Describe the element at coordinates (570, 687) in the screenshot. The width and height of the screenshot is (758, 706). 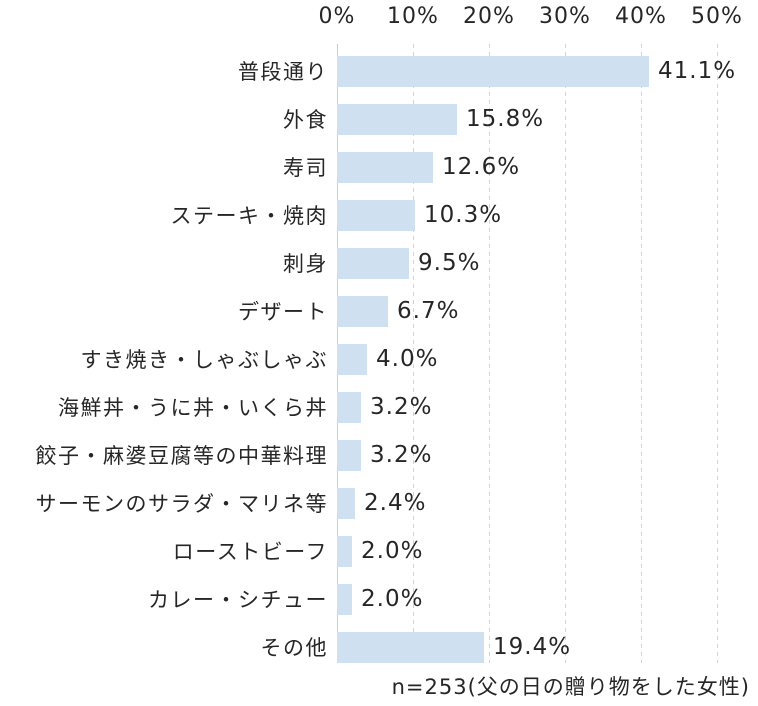
I see `footnote: n=253(父の日の贈り物をした女性)` at that location.